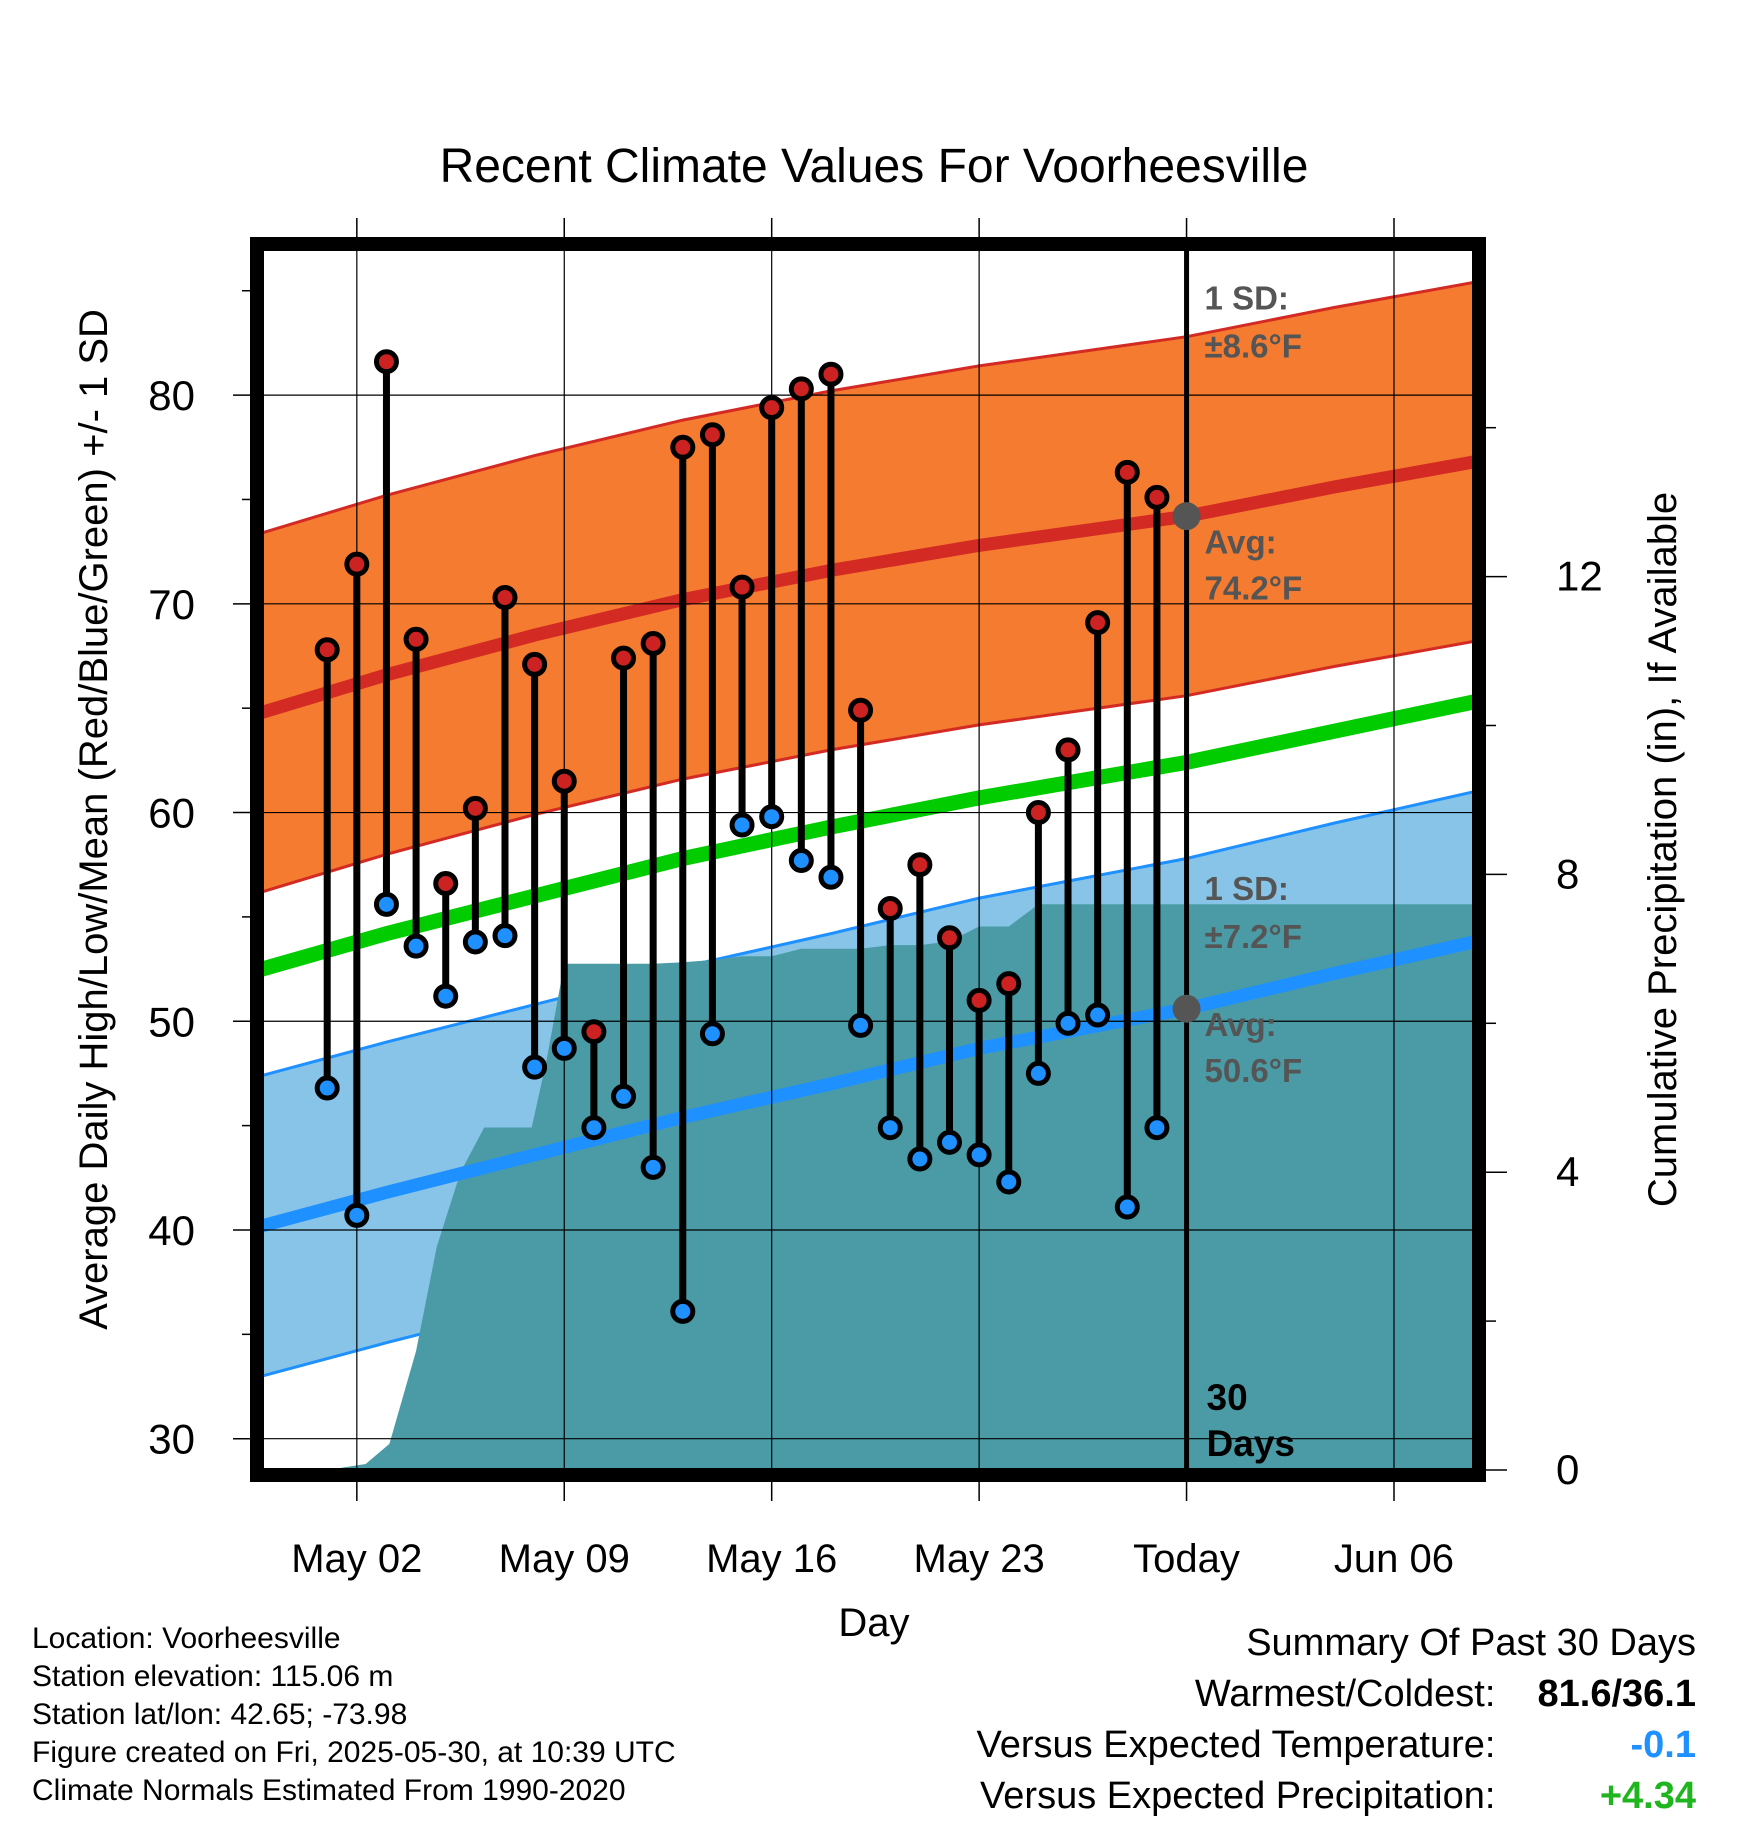 Image resolution: width=1748 pixels, height=1828 pixels. What do you see at coordinates (1394, 1559) in the screenshot?
I see `x-tick-label: Jun 06` at bounding box center [1394, 1559].